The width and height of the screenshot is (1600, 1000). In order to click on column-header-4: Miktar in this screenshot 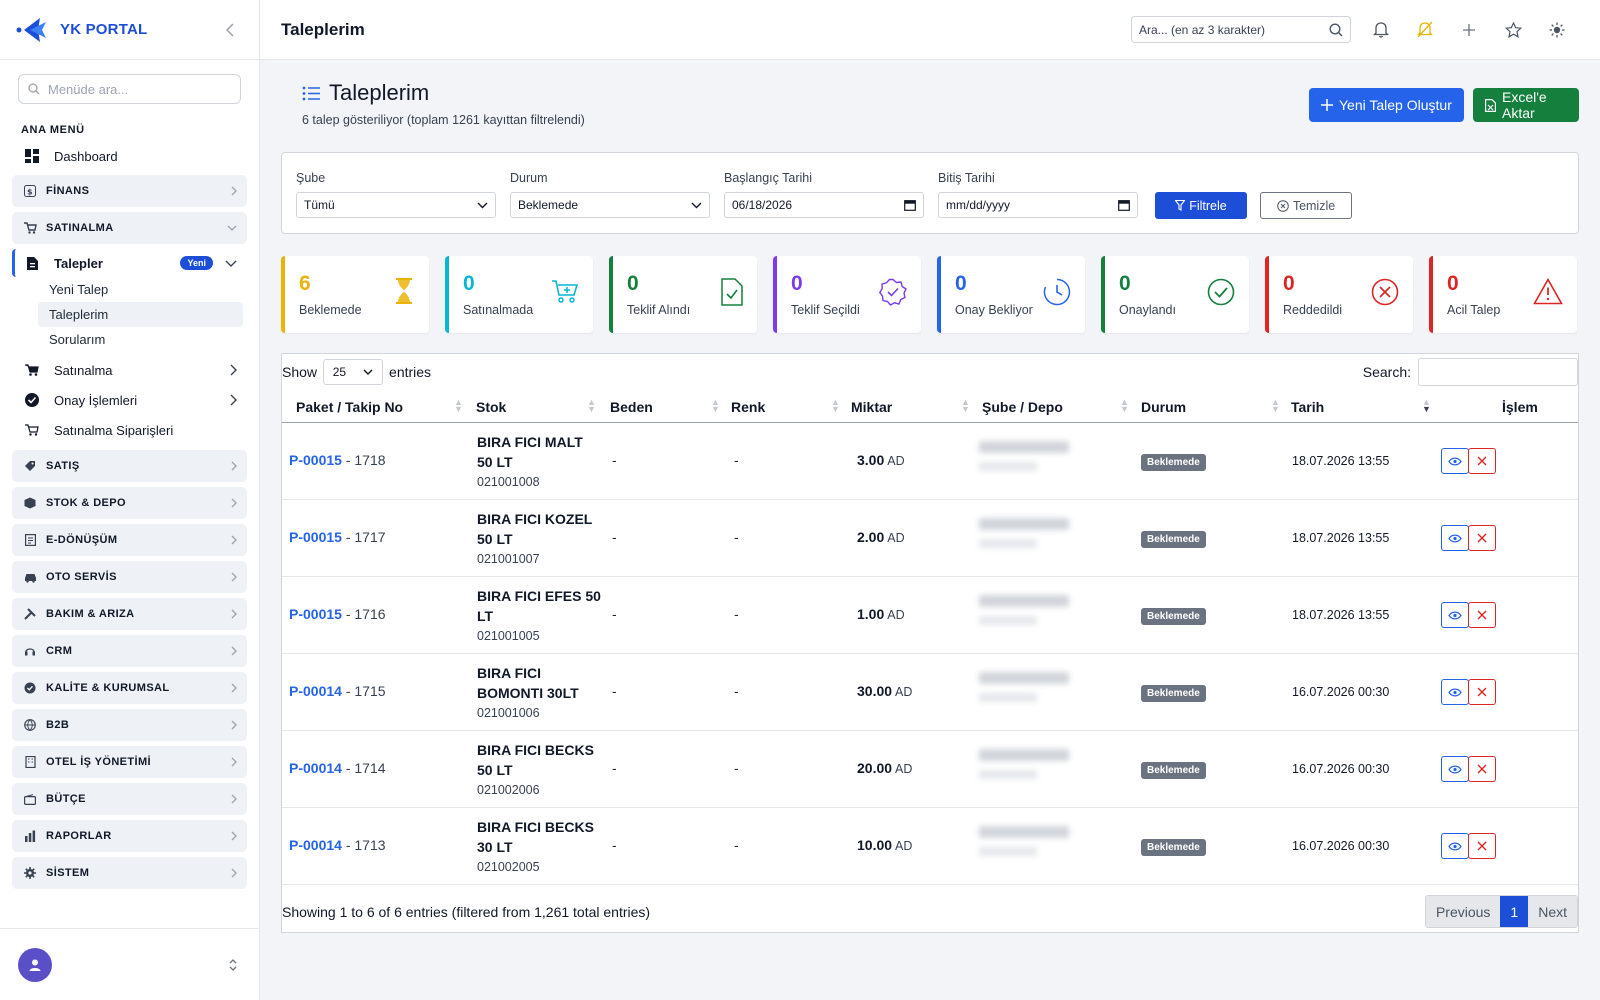, I will do `click(872, 407)`.